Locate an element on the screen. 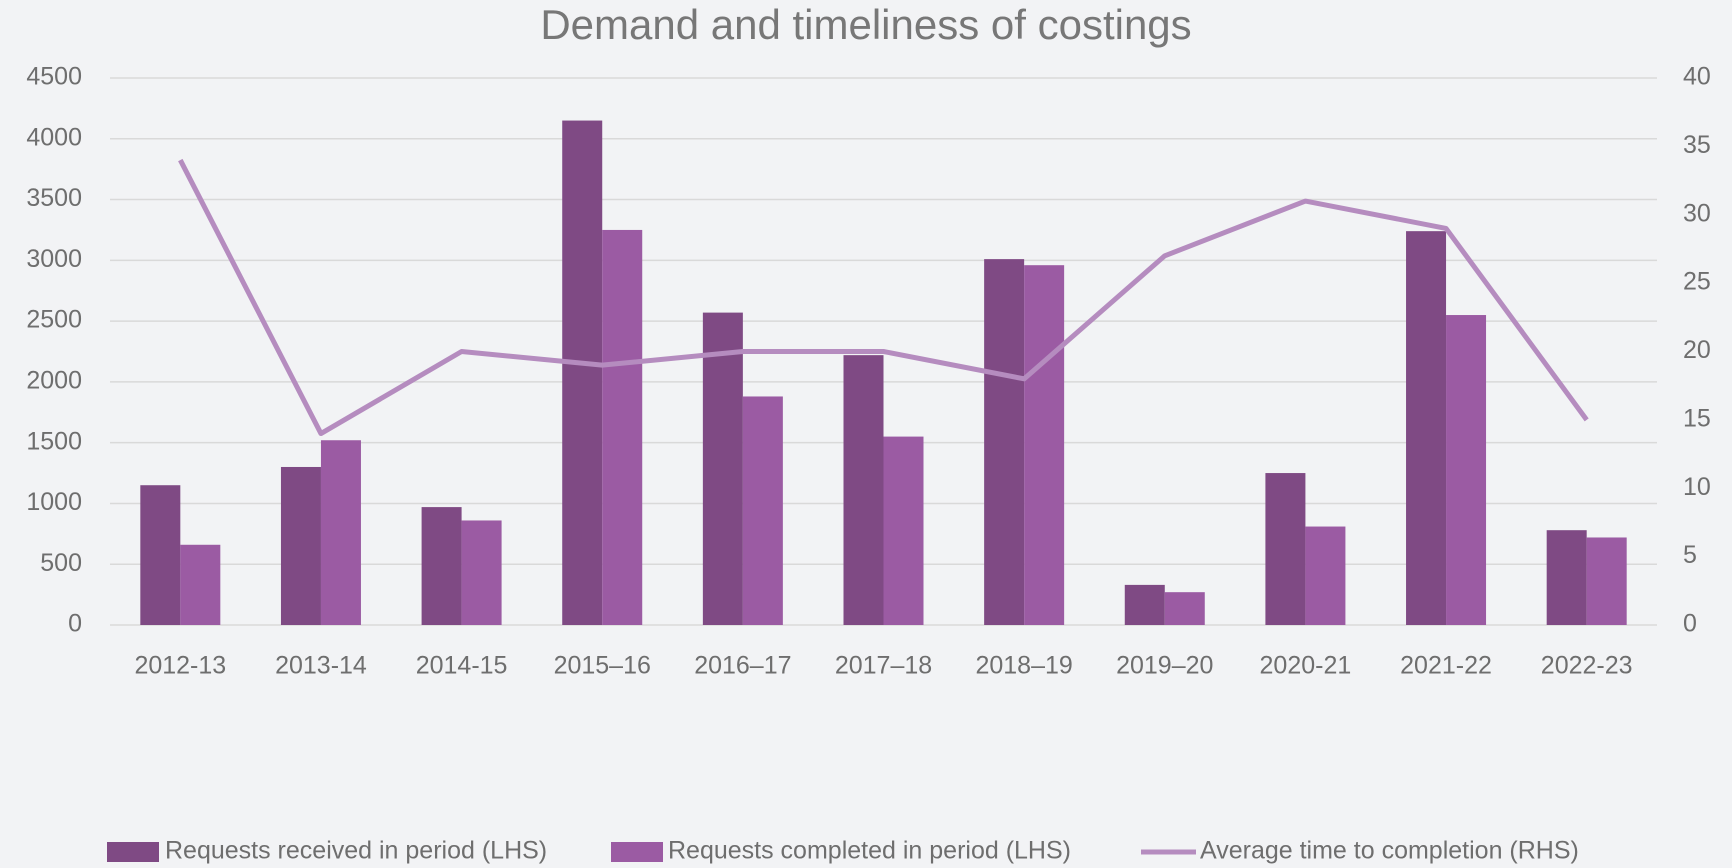 This screenshot has height=868, width=1732. y-tick-label: 1500 is located at coordinates (54, 441).